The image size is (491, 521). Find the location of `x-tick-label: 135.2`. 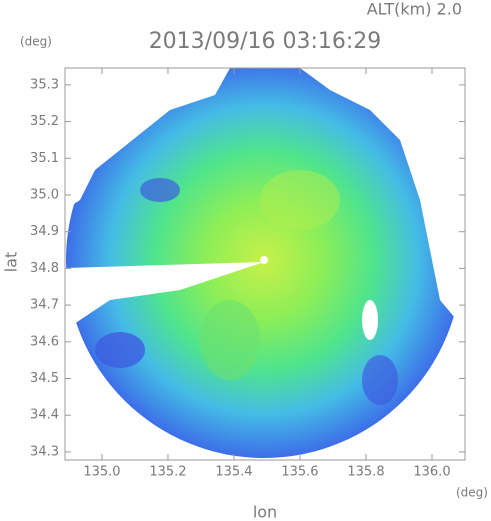

x-tick-label: 135.2 is located at coordinates (167, 472).